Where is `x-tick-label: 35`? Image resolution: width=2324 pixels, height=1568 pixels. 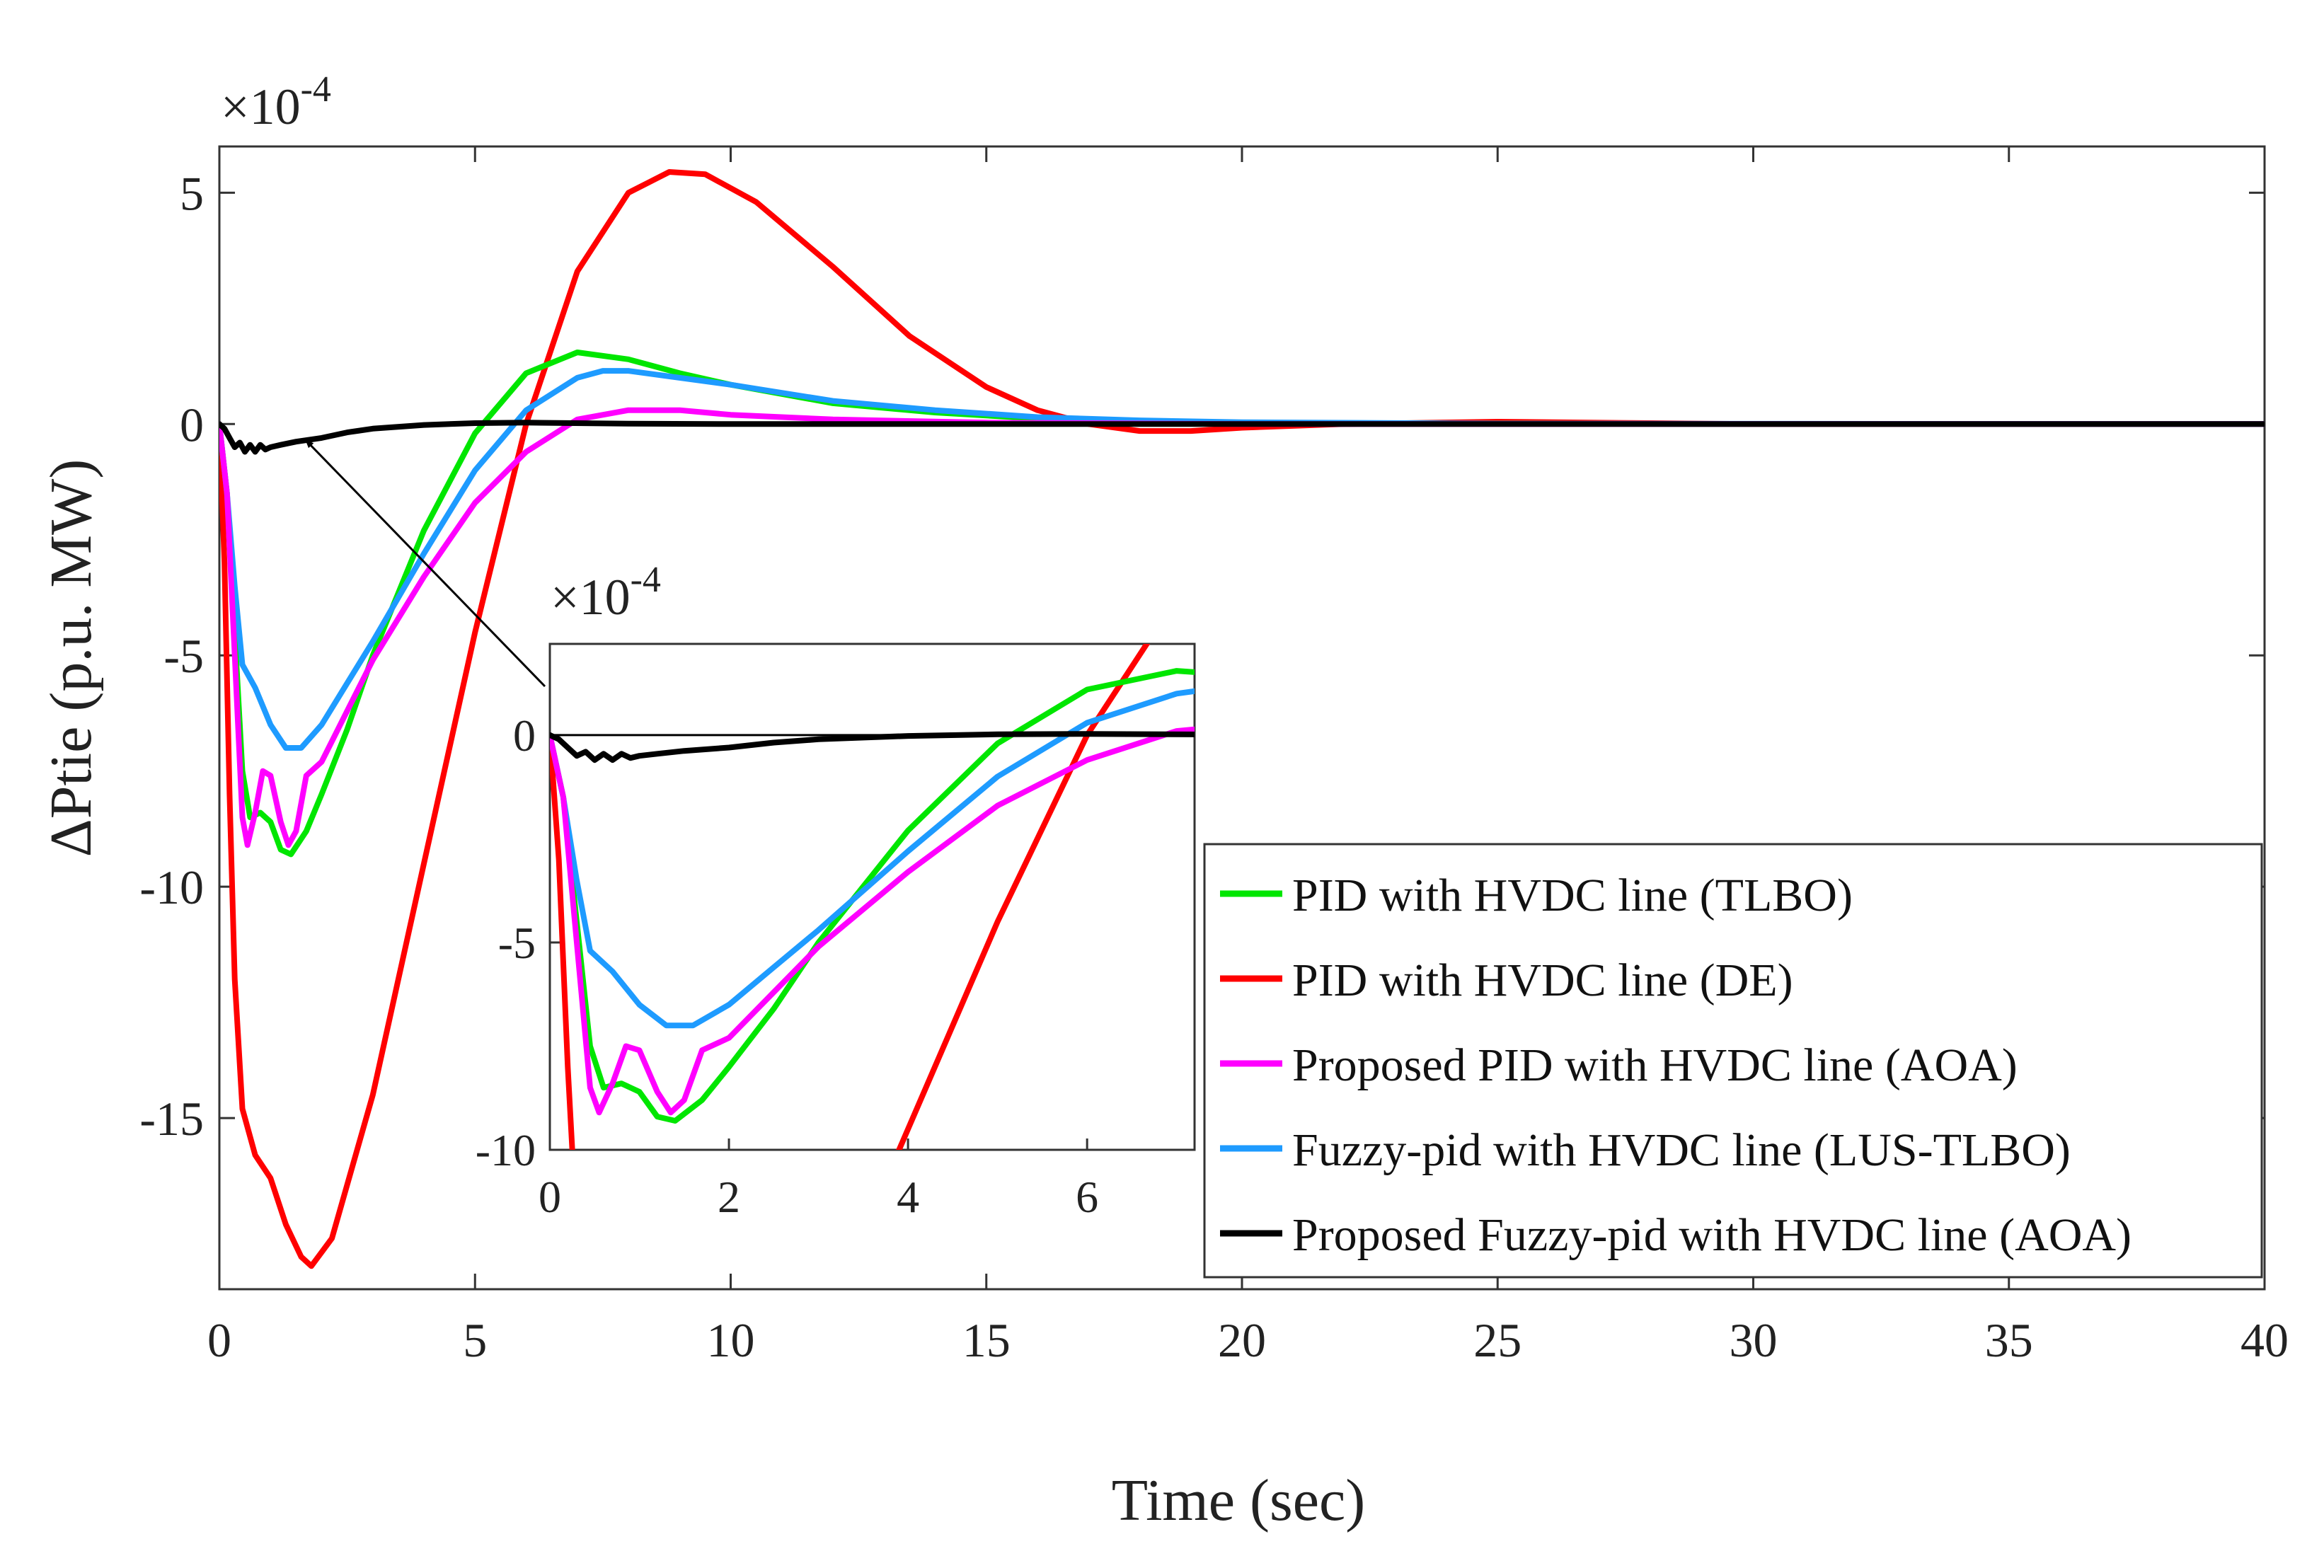
x-tick-label: 35 is located at coordinates (2009, 1340).